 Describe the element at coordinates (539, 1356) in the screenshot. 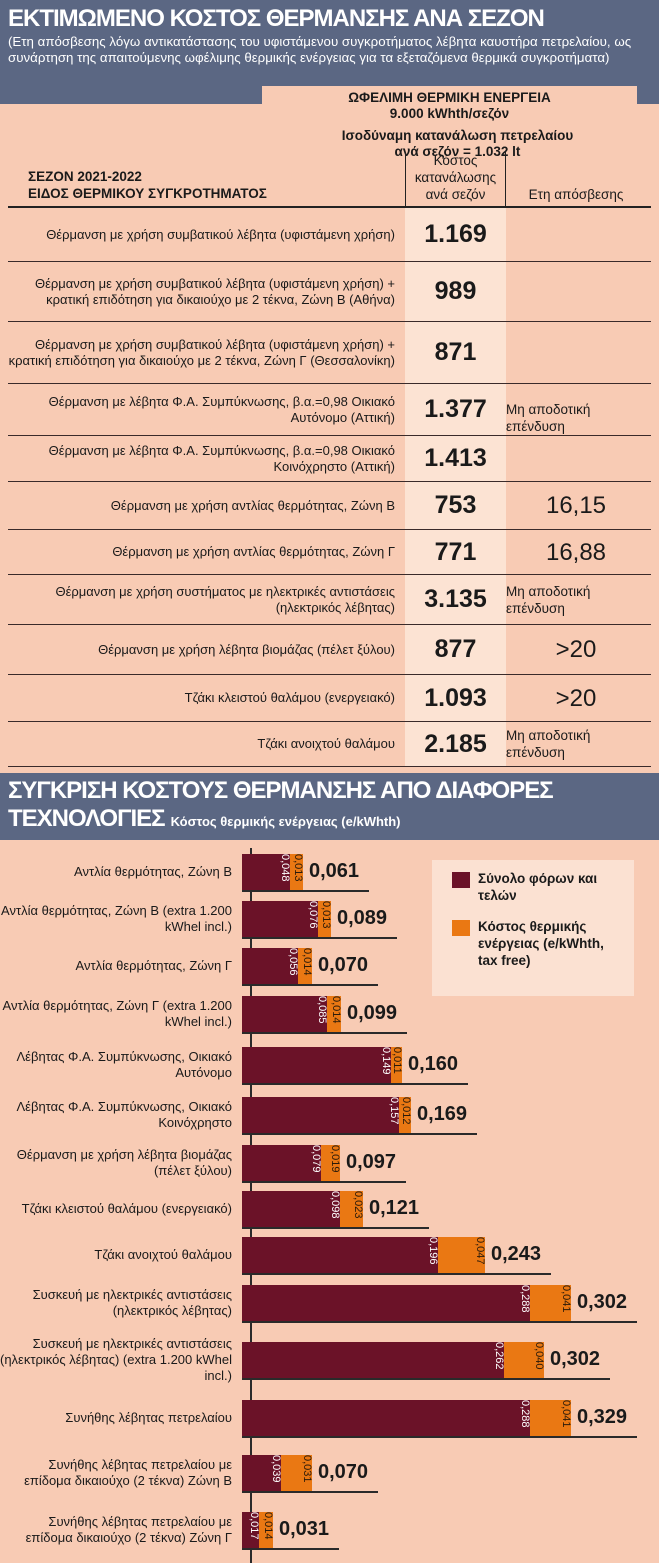

I see `segment-value-label: 0,040` at that location.